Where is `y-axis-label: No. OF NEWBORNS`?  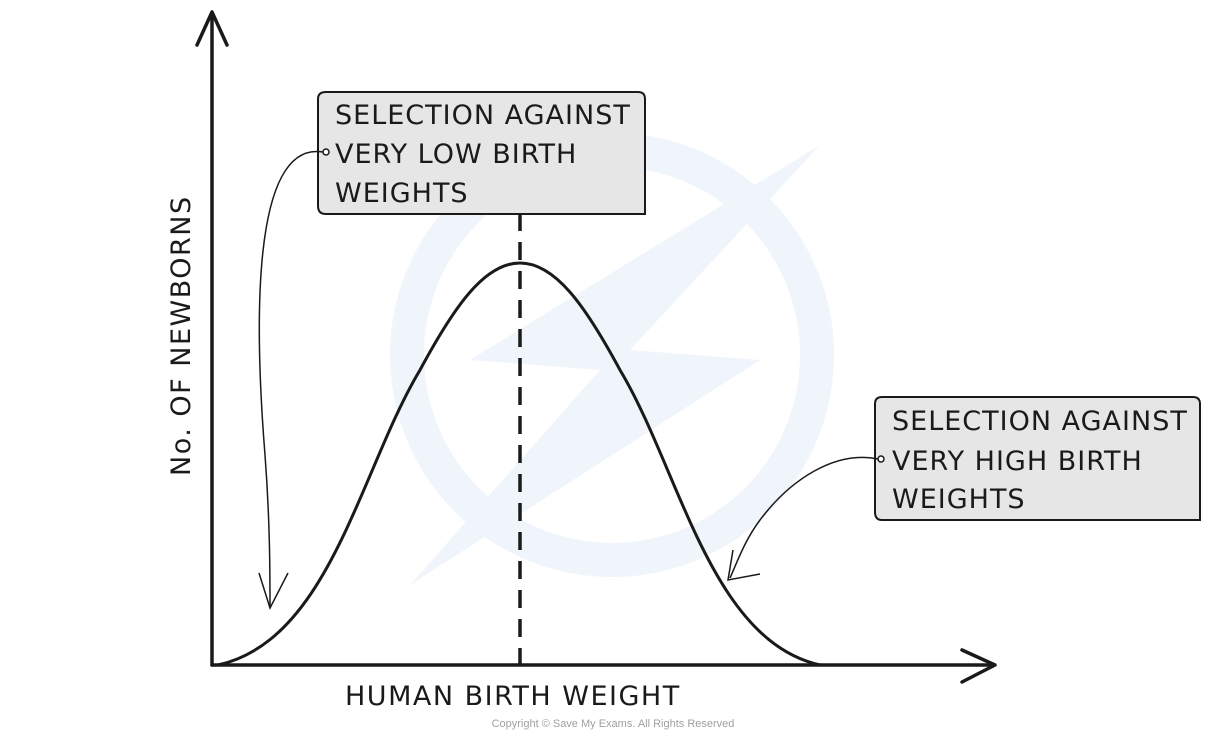
y-axis-label: No. OF NEWBORNS is located at coordinates (181, 335).